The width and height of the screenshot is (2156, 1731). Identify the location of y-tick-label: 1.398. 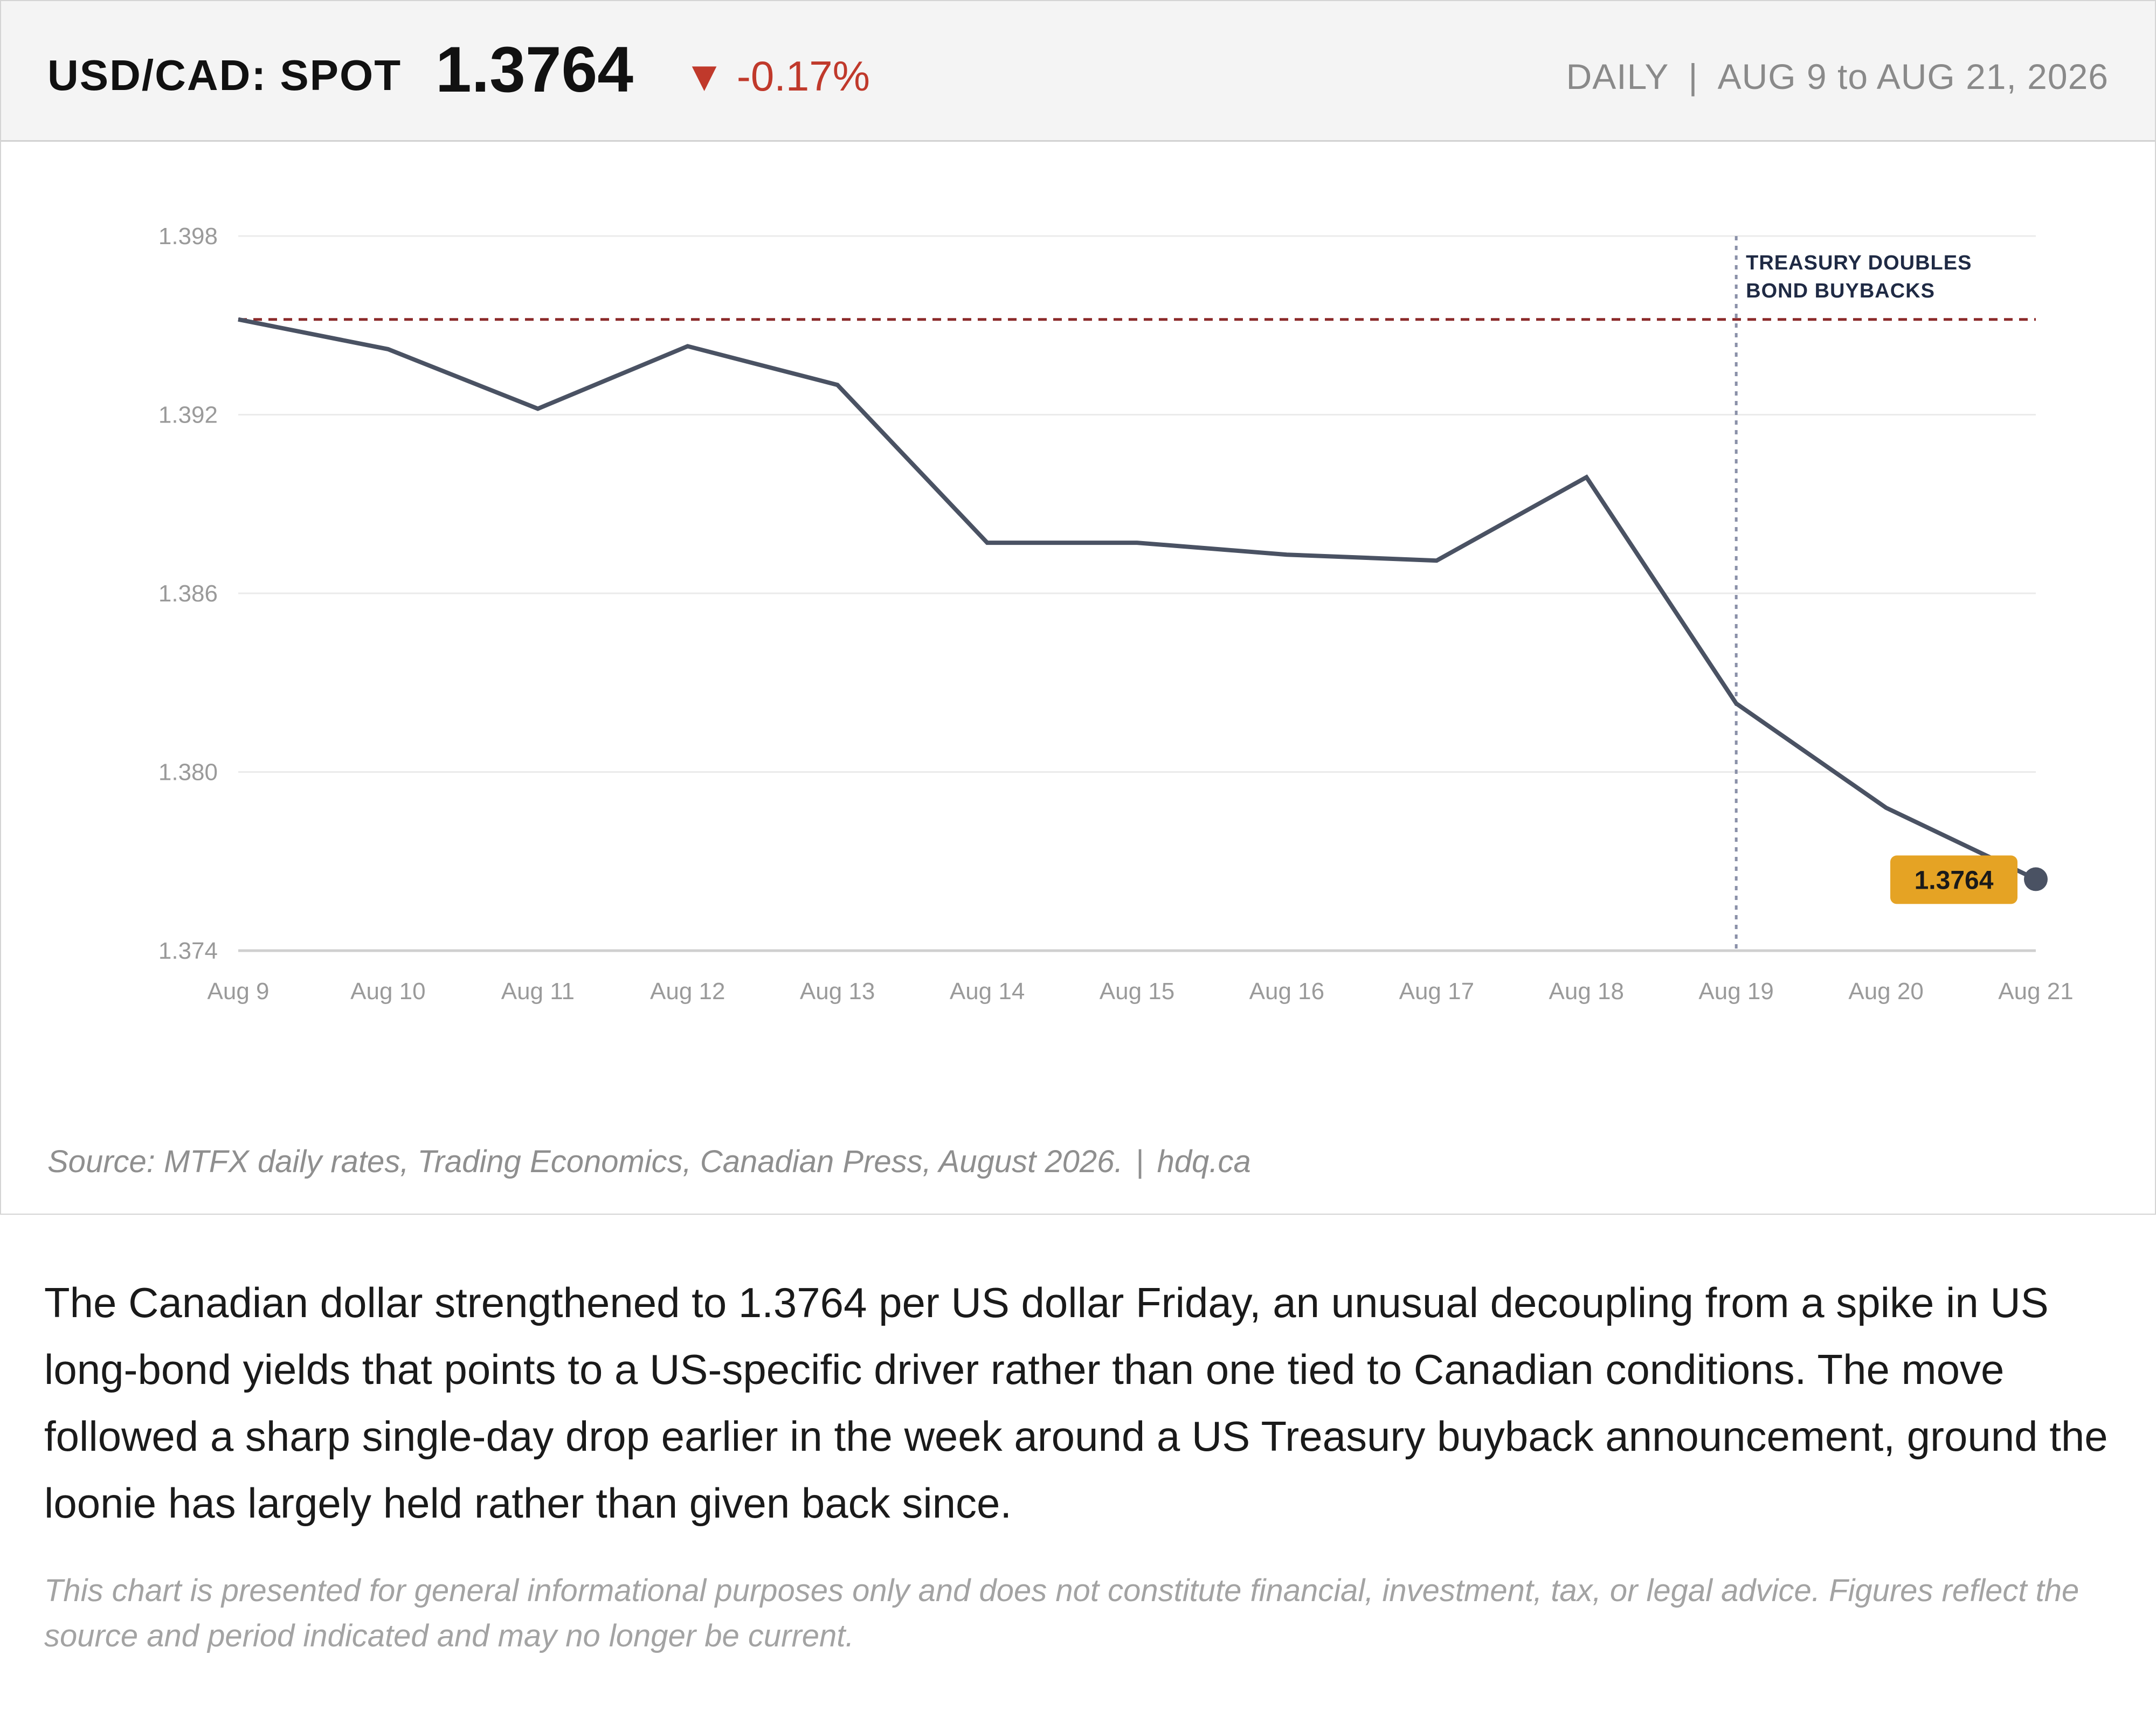
(188, 237).